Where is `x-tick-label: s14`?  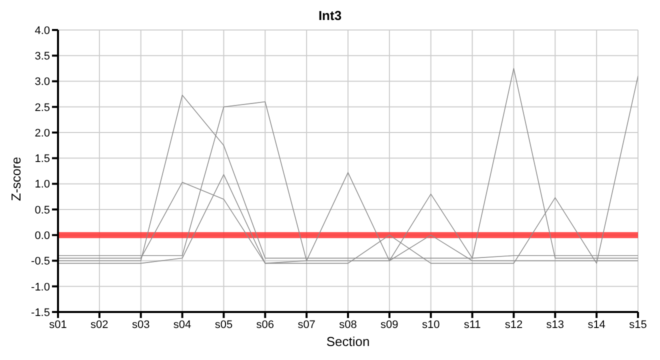
x-tick-label: s14 is located at coordinates (597, 324).